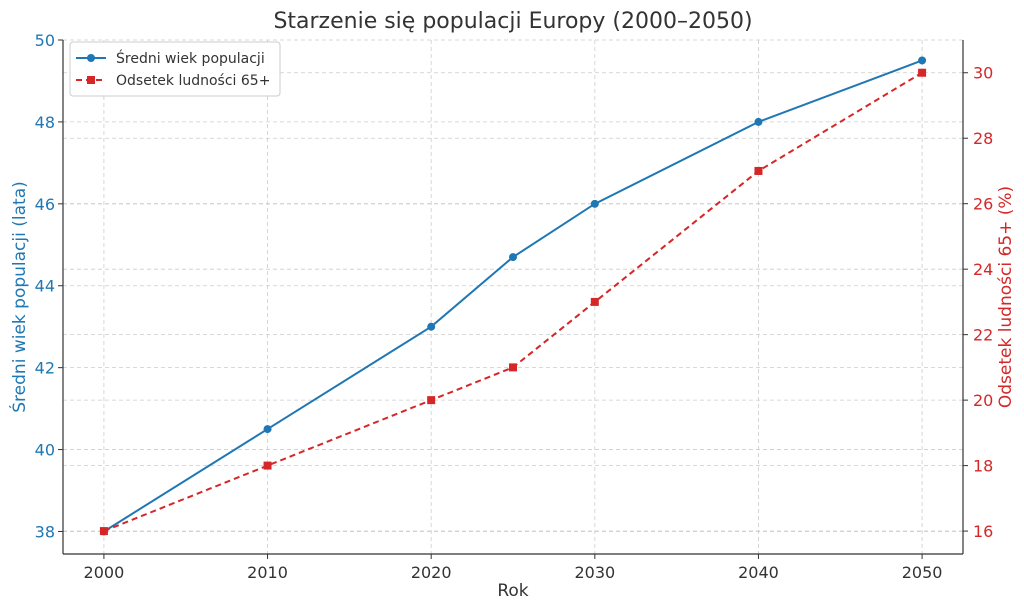 Image resolution: width=1024 pixels, height=610 pixels. I want to click on legend-label-series-2: Odsetek ludności 65+, so click(193, 81).